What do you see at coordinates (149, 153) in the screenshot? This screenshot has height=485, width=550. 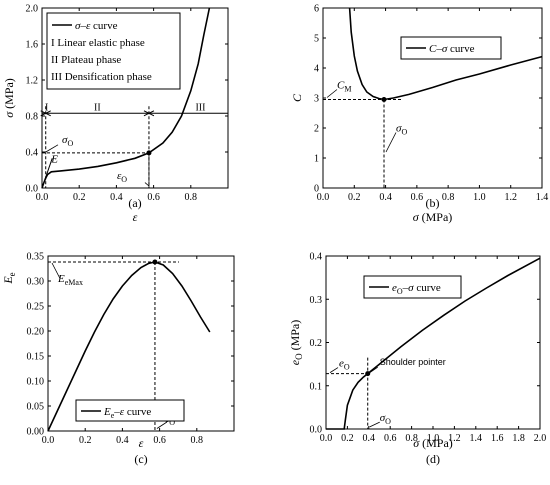 I see `point-o` at bounding box center [149, 153].